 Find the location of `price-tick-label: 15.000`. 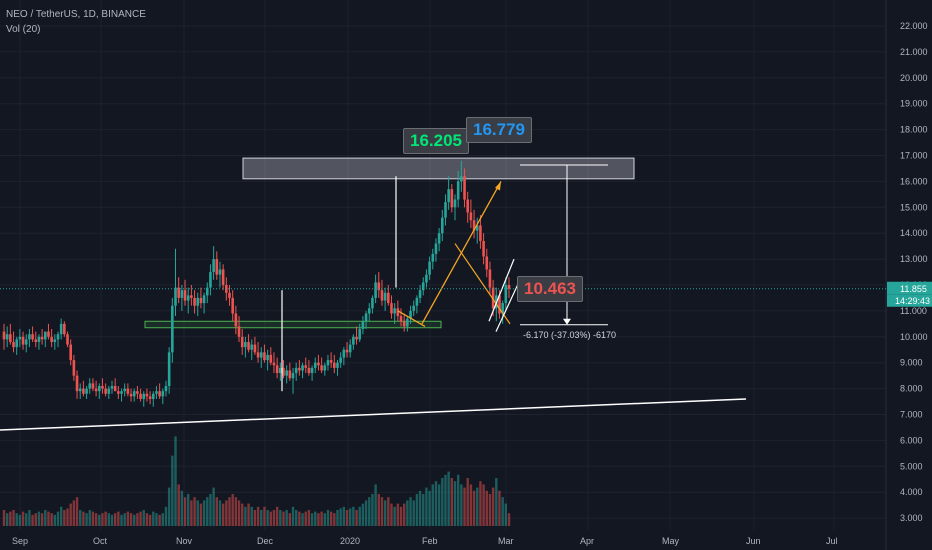

price-tick-label: 15.000 is located at coordinates (914, 207).